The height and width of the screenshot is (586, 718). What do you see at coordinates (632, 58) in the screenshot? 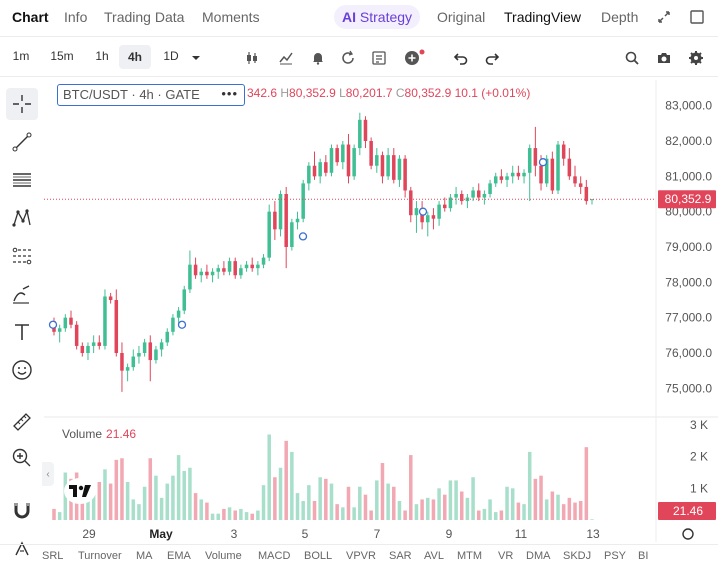
I see `search-icon` at bounding box center [632, 58].